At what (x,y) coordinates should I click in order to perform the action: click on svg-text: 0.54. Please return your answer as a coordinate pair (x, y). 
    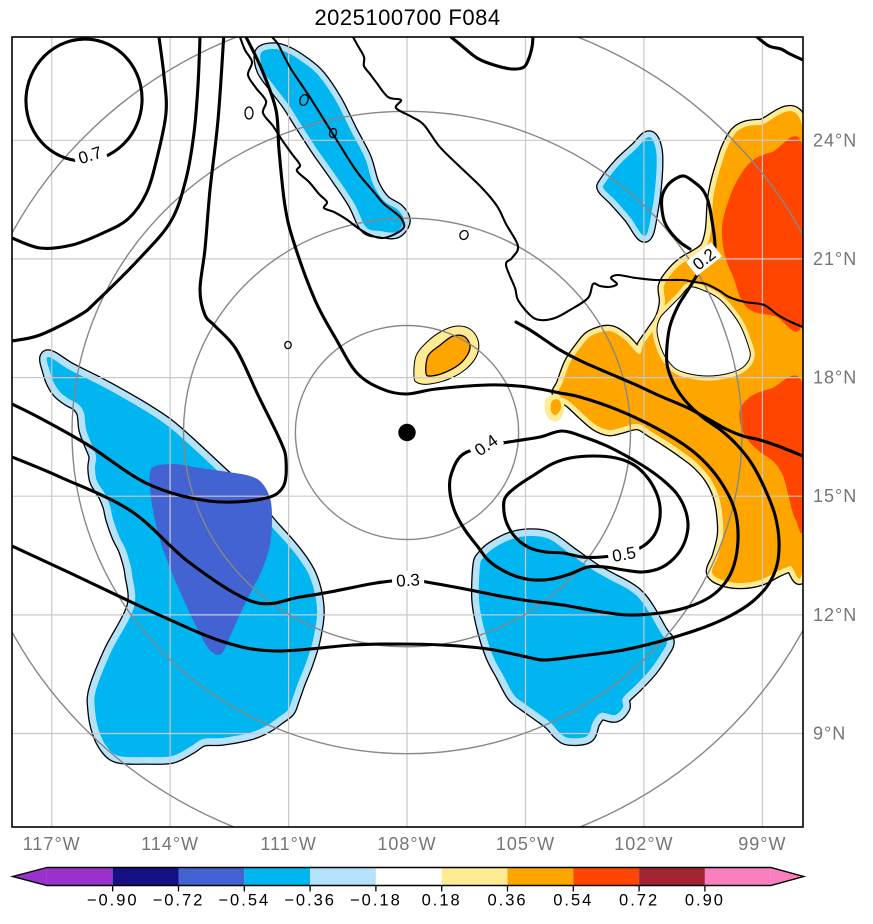
    Looking at the image, I should click on (573, 901).